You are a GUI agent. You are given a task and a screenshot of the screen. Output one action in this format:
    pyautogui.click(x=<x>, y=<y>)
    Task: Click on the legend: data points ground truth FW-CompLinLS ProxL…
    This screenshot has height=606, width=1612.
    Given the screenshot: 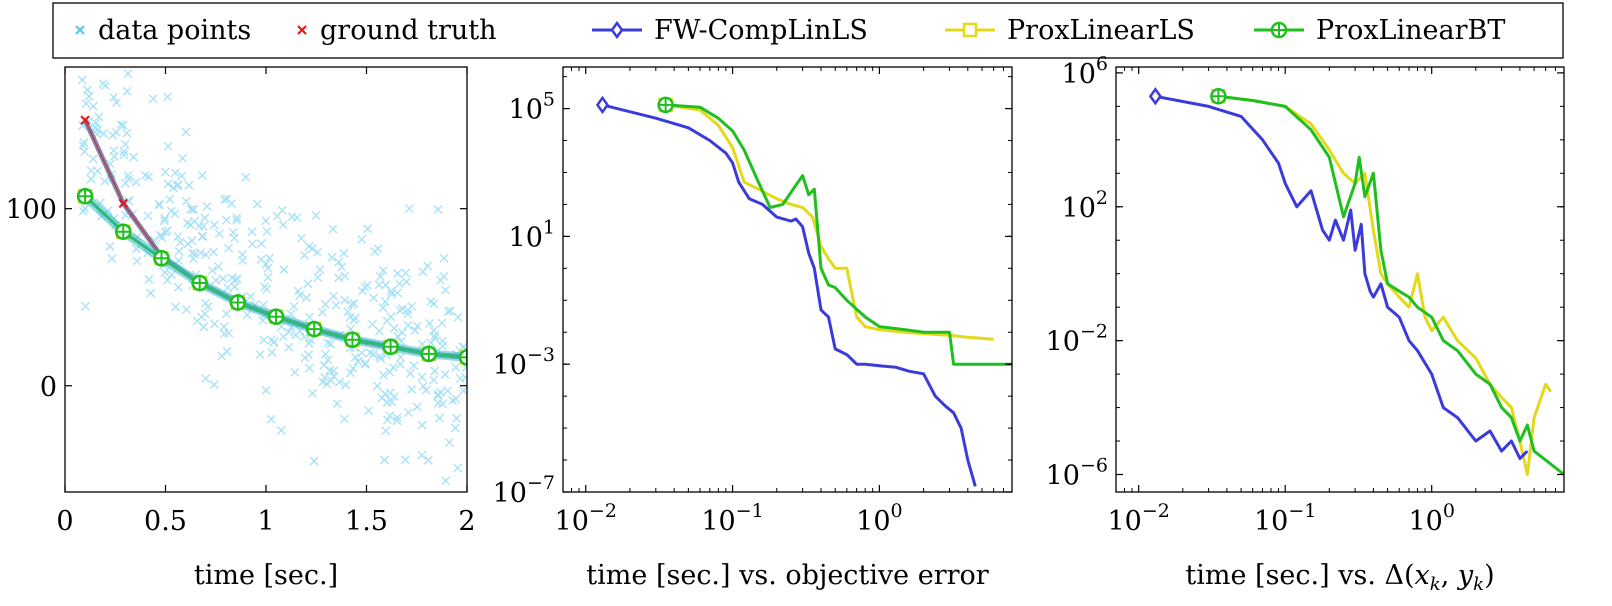 What is the action you would take?
    pyautogui.click(x=808, y=30)
    